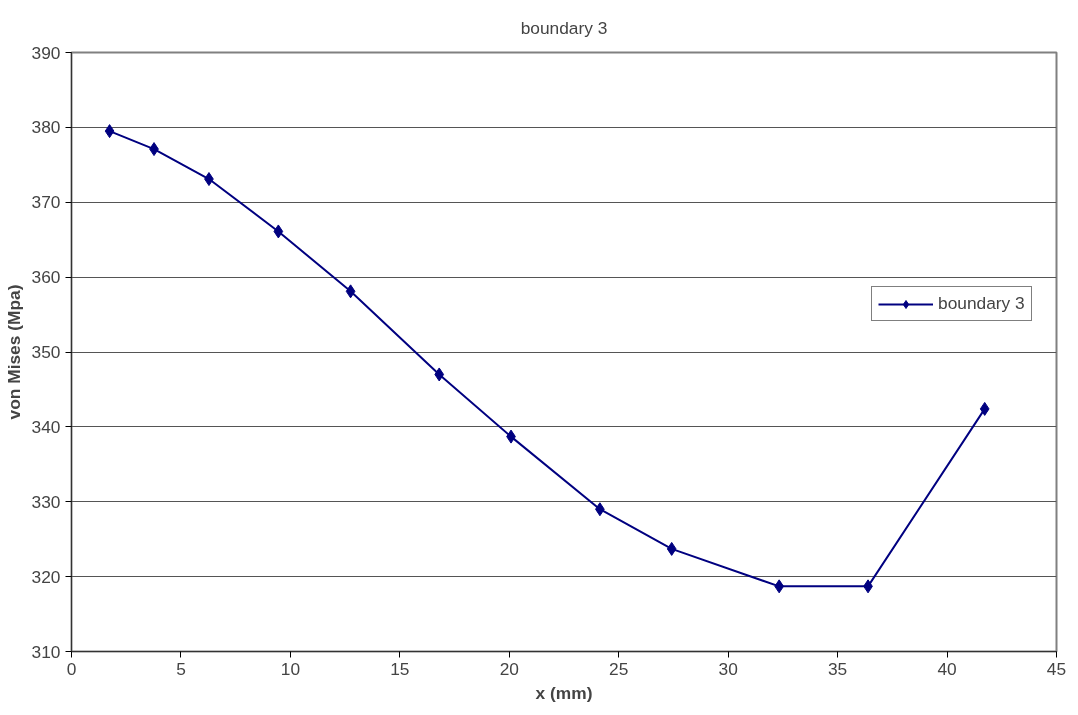  What do you see at coordinates (947, 668) in the screenshot?
I see `x-tick-label: 40` at bounding box center [947, 668].